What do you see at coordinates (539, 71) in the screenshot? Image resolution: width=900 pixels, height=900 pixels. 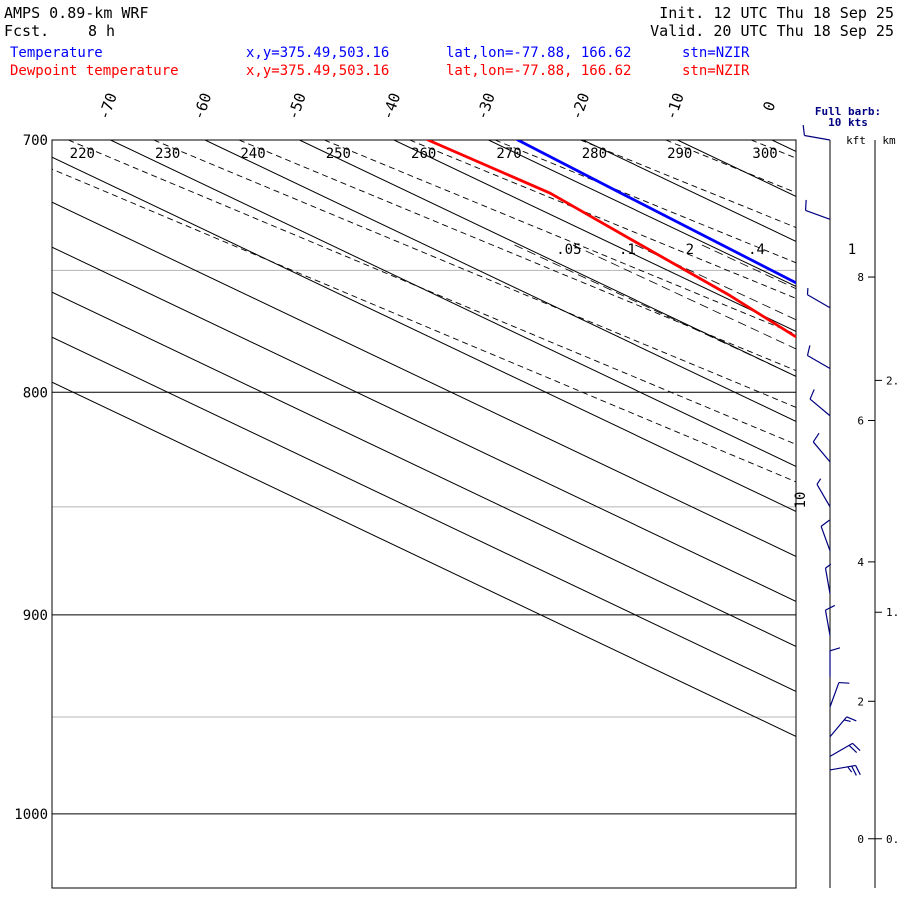 I see `legend-dewpoint-latlon: lat,lon=-77.88, 166.62` at bounding box center [539, 71].